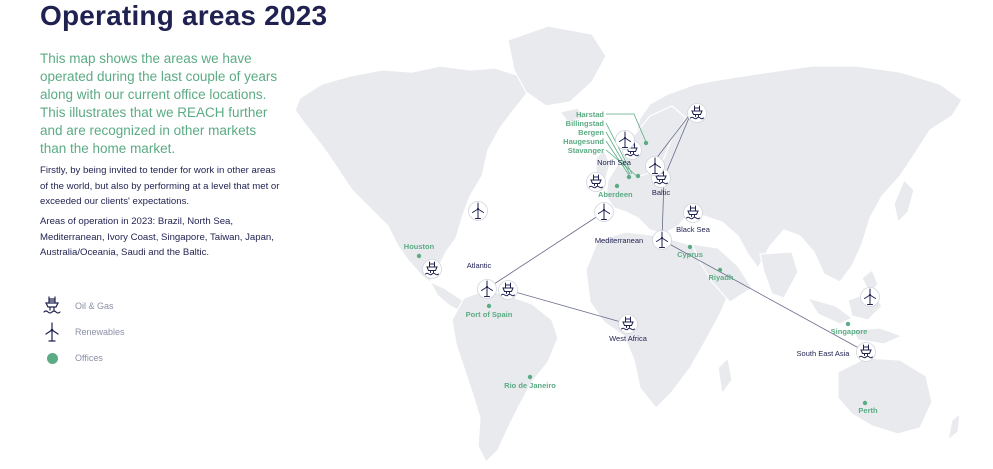 This screenshot has height=469, width=993. What do you see at coordinates (693, 229) in the screenshot?
I see `area-label-black-sea: Black Sea` at bounding box center [693, 229].